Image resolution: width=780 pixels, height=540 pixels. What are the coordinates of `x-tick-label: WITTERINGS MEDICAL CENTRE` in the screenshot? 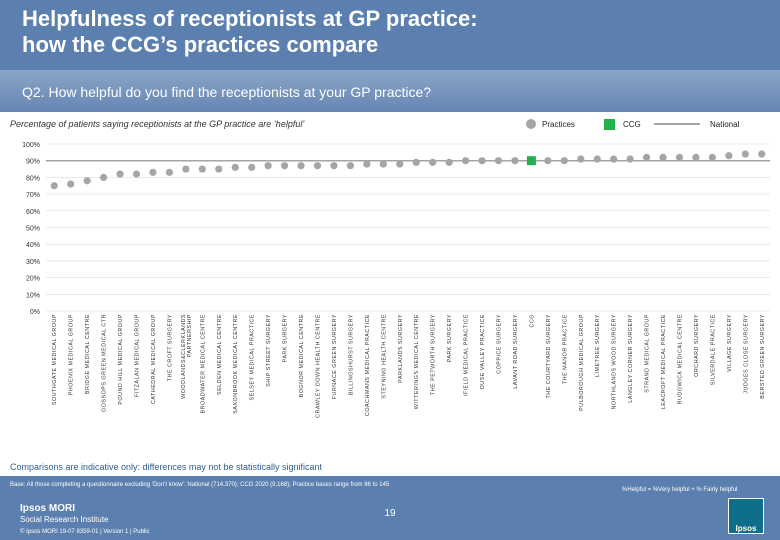 It's located at (417, 361).